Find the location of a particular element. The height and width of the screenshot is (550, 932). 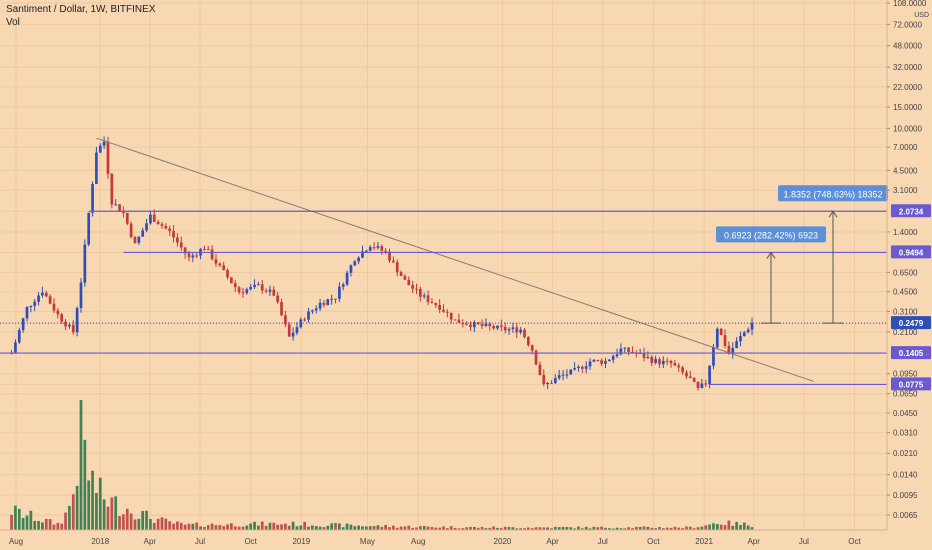

time-tick-label: Apr is located at coordinates (753, 541).